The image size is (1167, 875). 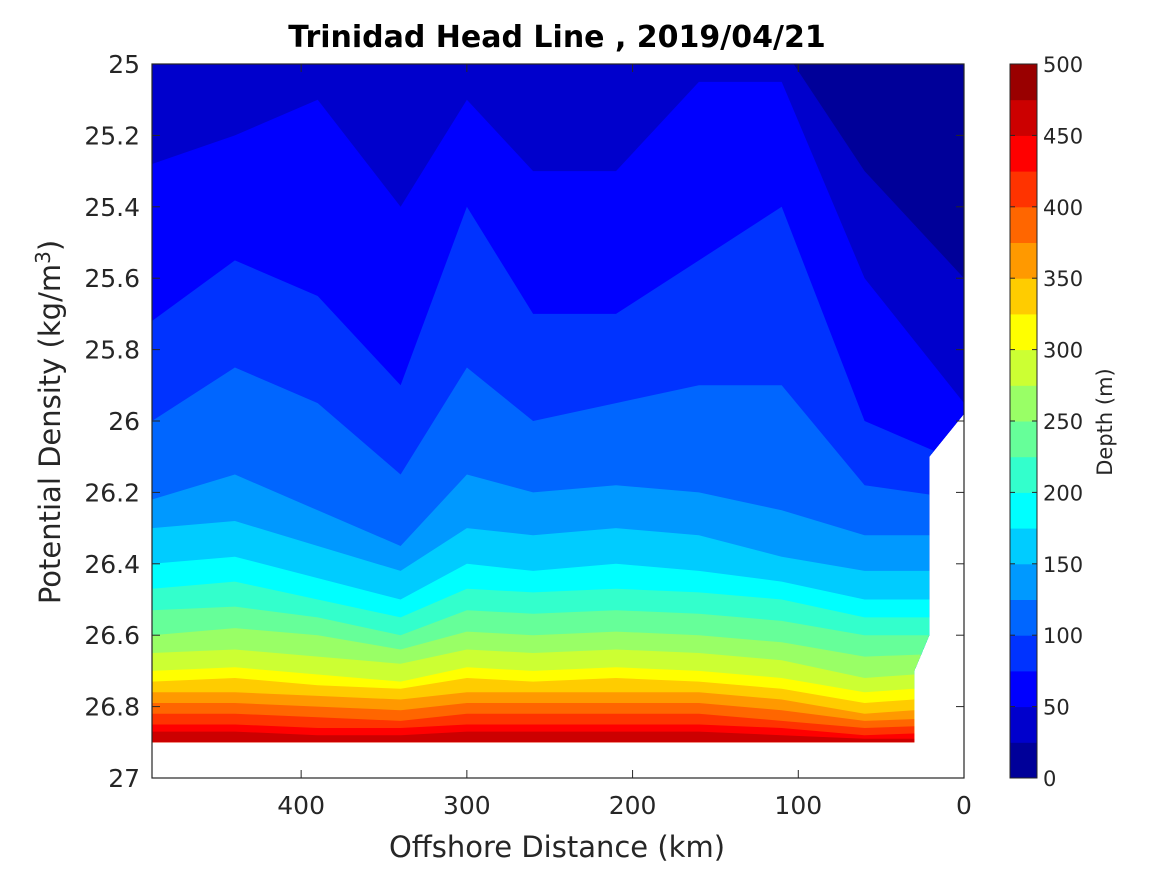 What do you see at coordinates (112, 135) in the screenshot?
I see `y-tick-label: 25.2` at bounding box center [112, 135].